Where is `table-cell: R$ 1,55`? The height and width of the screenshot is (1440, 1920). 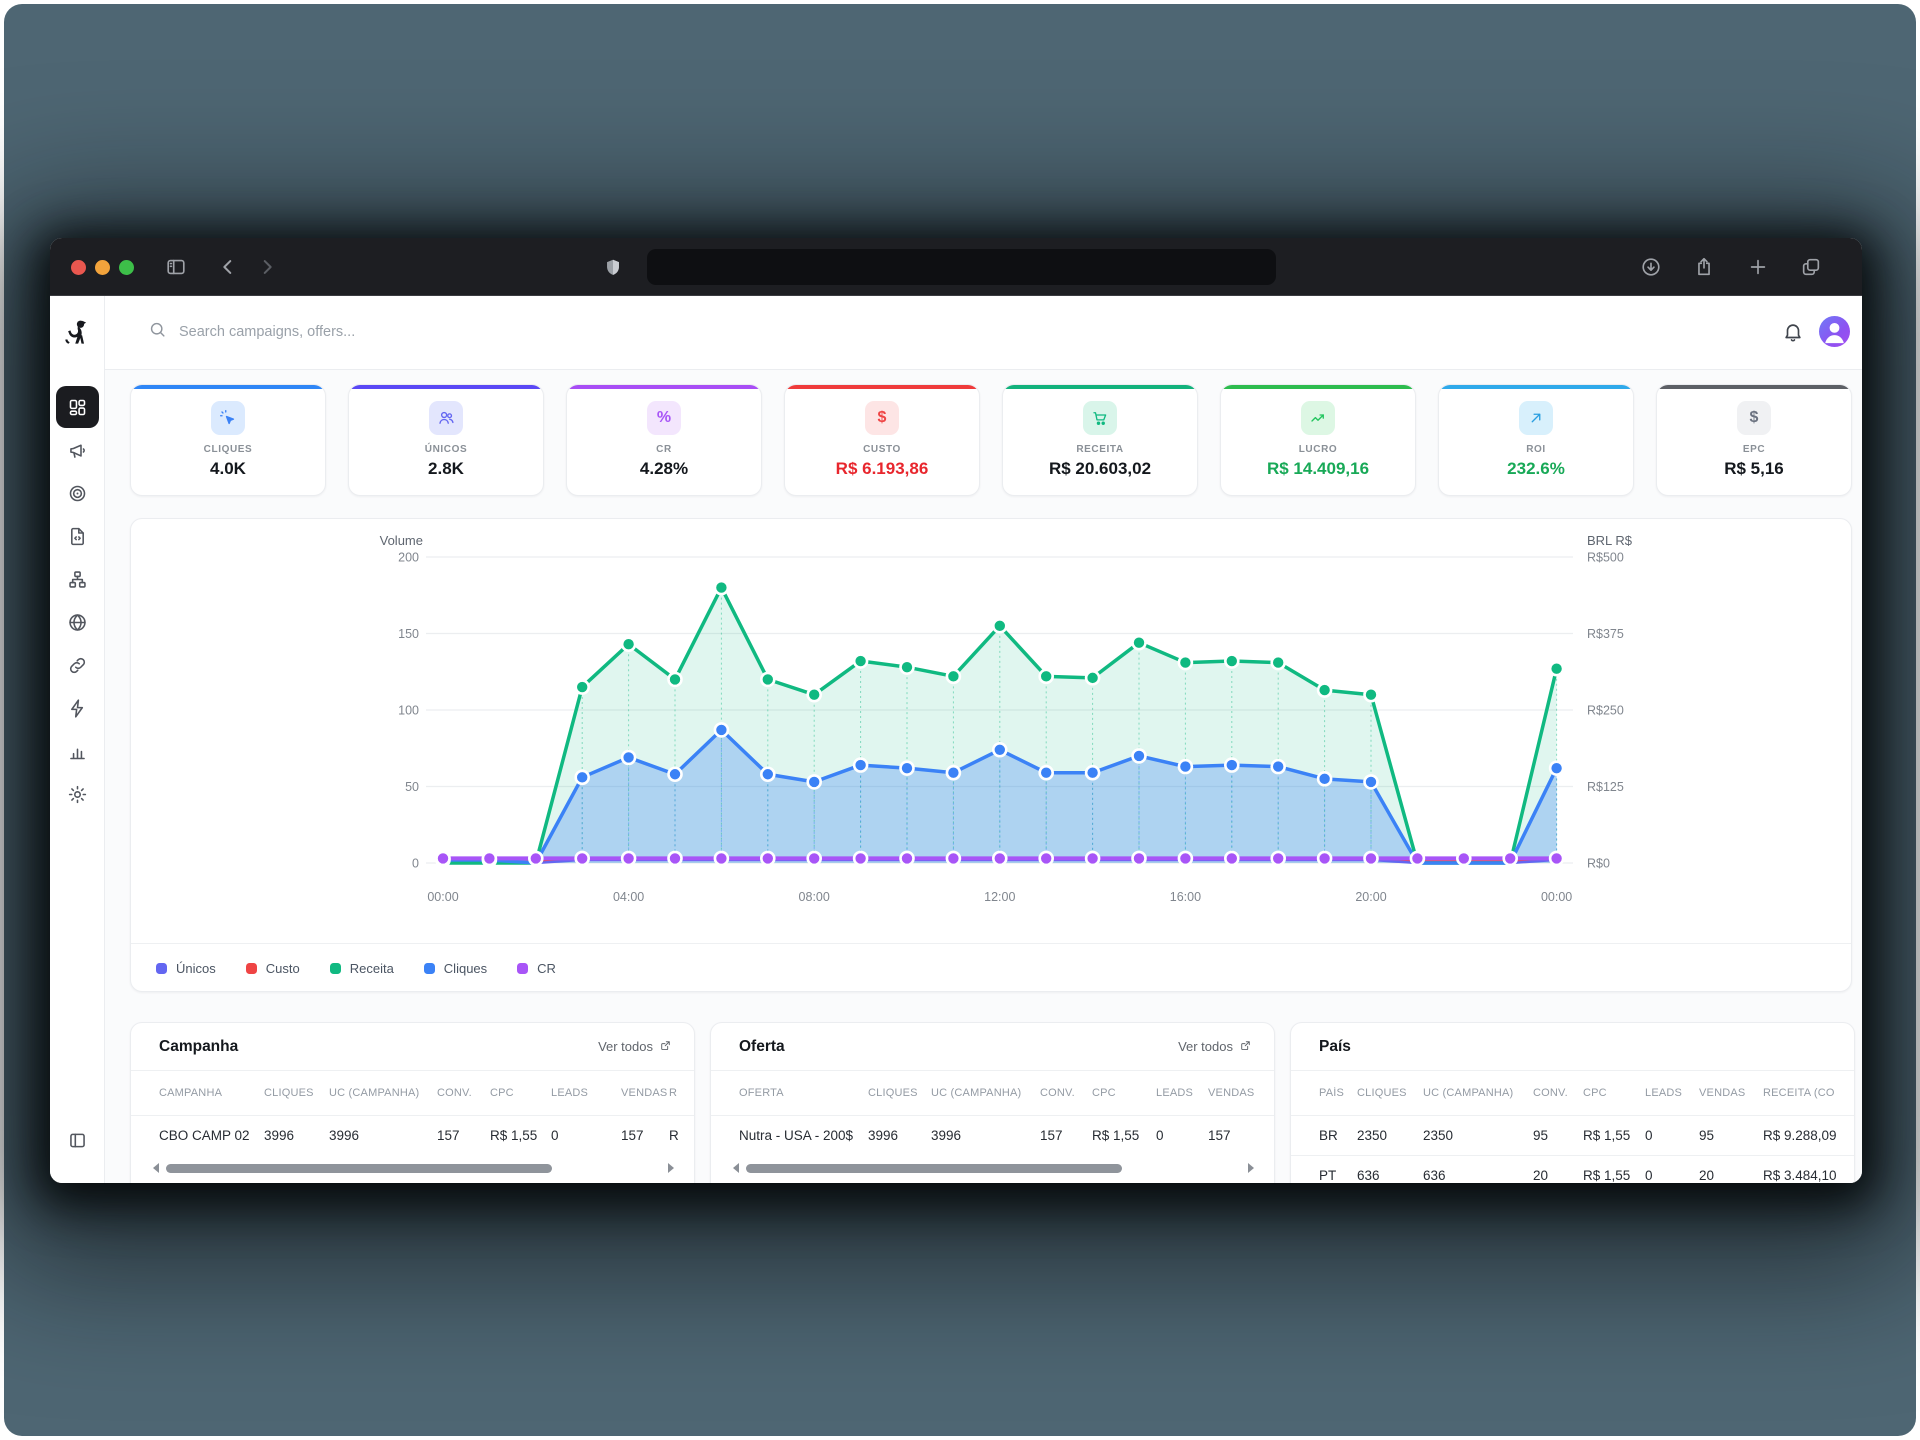 table-cell: R$ 1,55 is located at coordinates (1607, 1175).